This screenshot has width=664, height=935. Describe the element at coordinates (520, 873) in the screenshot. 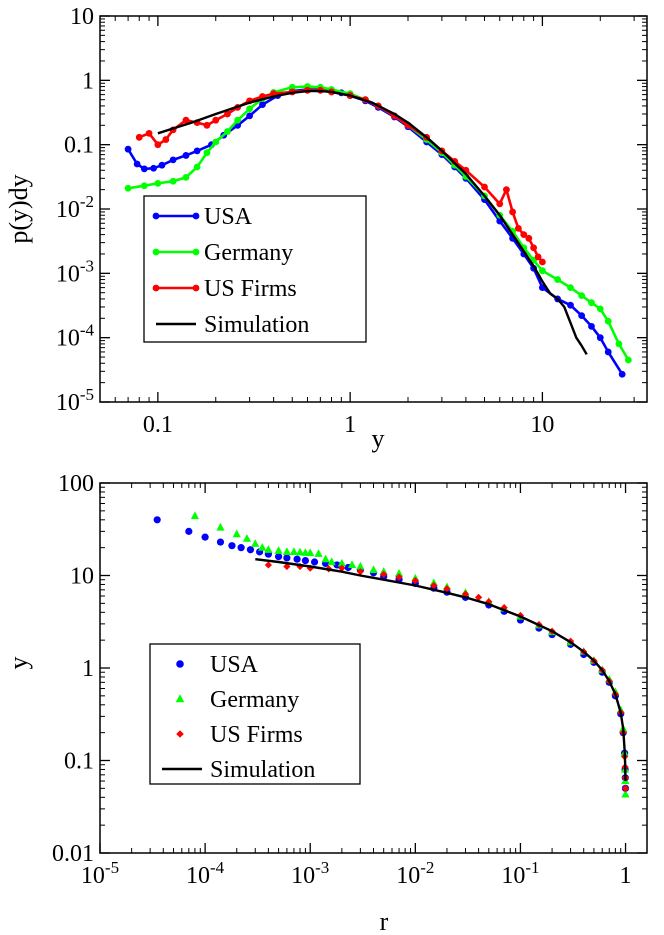

I see `chart1-x-tick-label: 10⁻¹` at that location.